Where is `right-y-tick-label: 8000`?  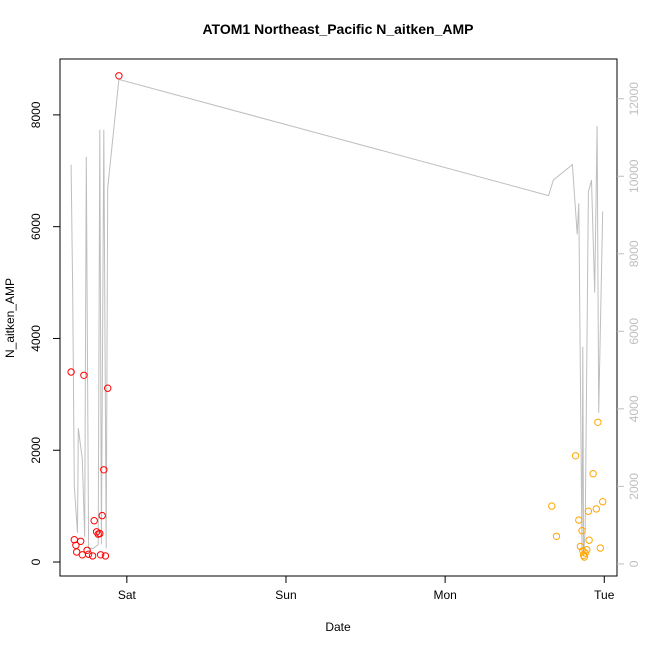 right-y-tick-label: 8000 is located at coordinates (634, 253).